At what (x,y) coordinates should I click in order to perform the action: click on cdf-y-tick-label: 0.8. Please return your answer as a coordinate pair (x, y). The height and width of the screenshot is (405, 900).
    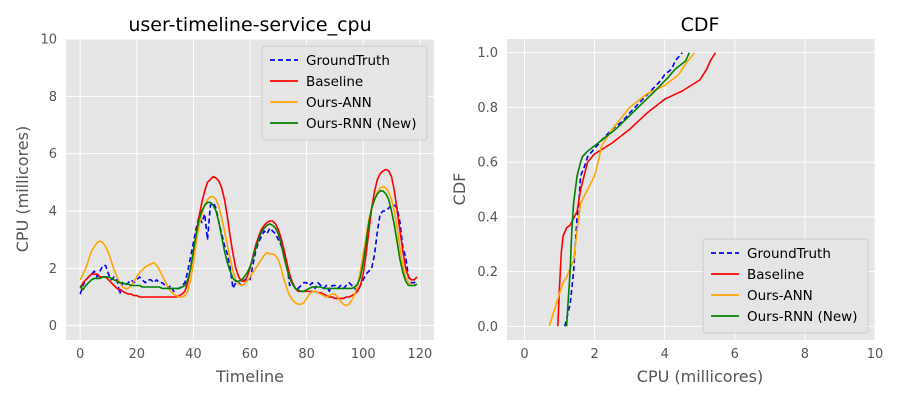
    Looking at the image, I should click on (487, 108).